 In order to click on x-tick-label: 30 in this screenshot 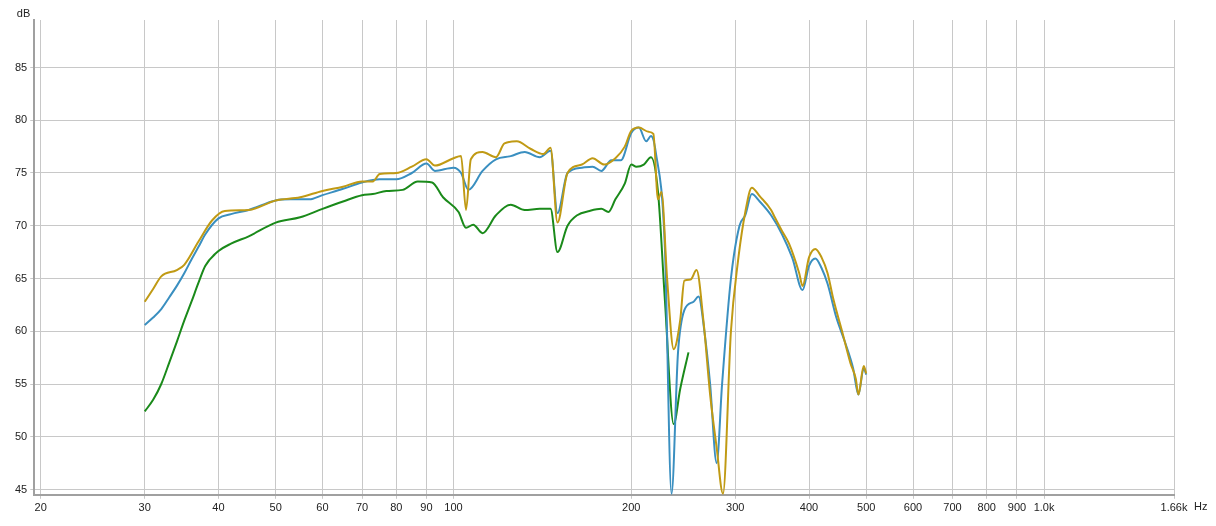, I will do `click(144, 507)`.